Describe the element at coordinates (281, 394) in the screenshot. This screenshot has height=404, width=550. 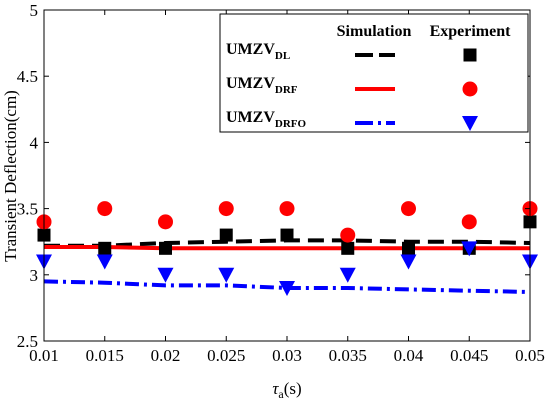
I see `x-axis-label-sub: a` at that location.